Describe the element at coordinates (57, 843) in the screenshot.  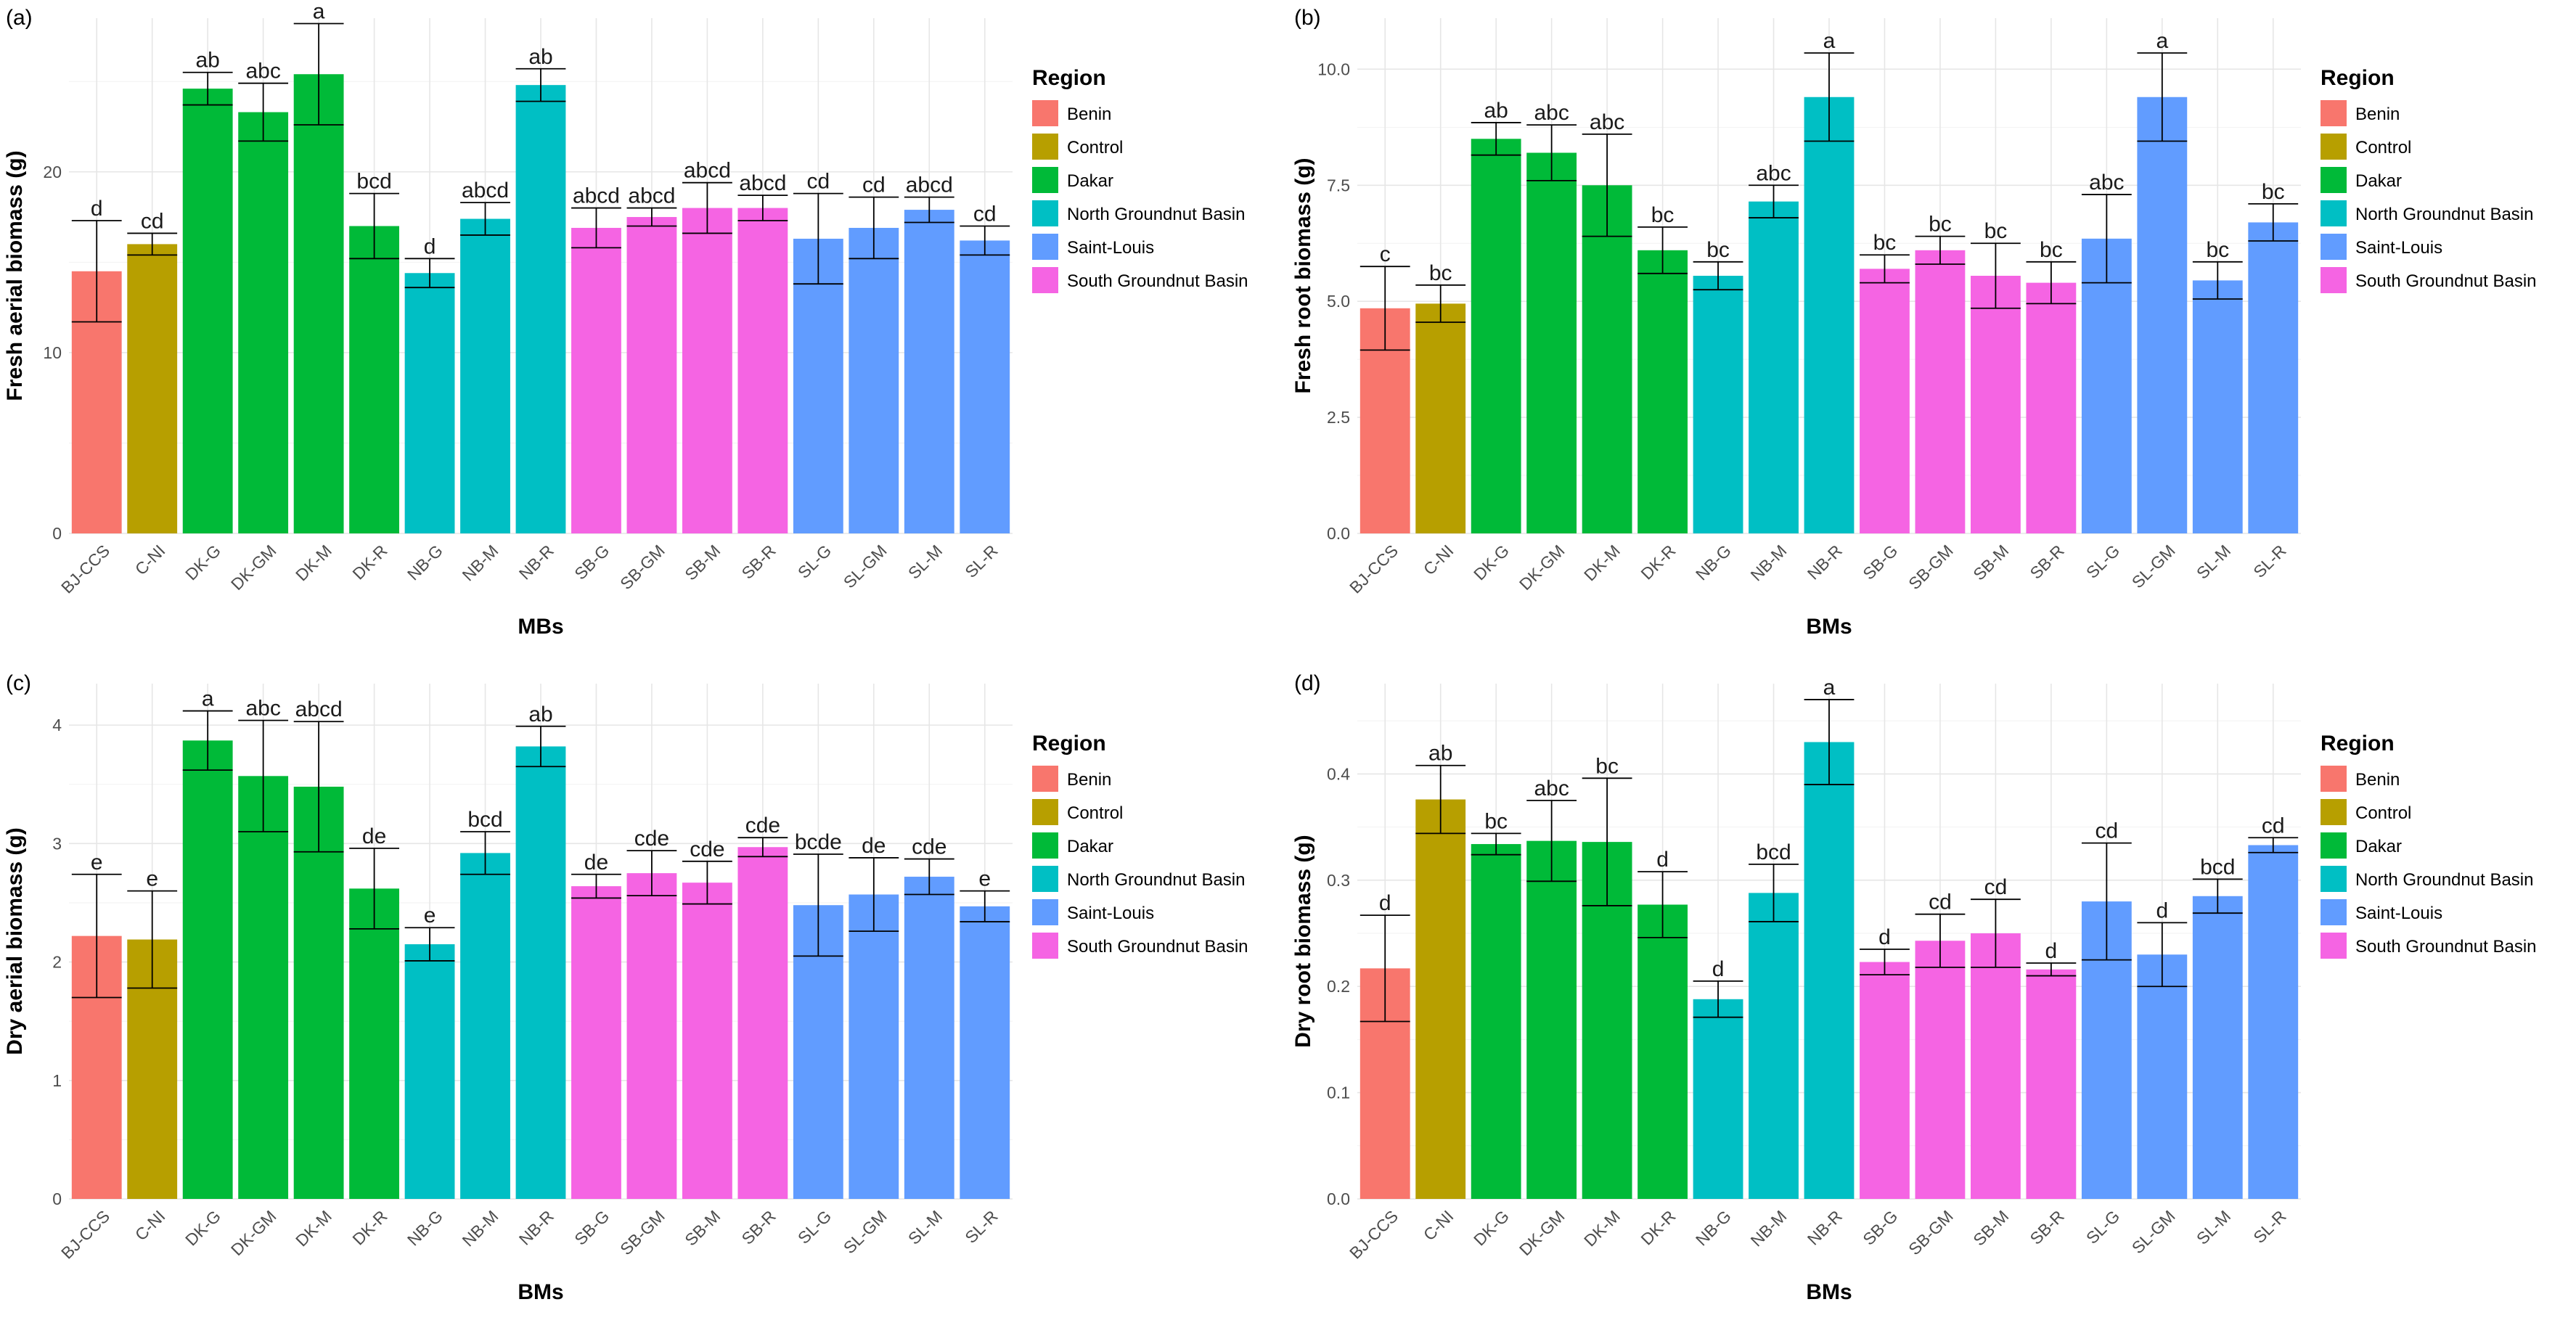
I see `y-tick-label: 3` at that location.